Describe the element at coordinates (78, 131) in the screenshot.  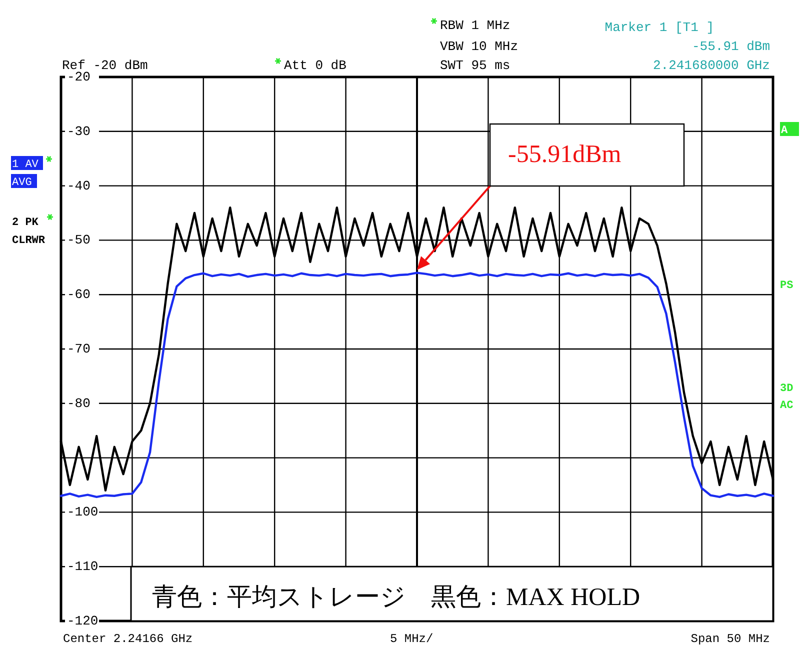
I see `y-tick-label: -30` at that location.